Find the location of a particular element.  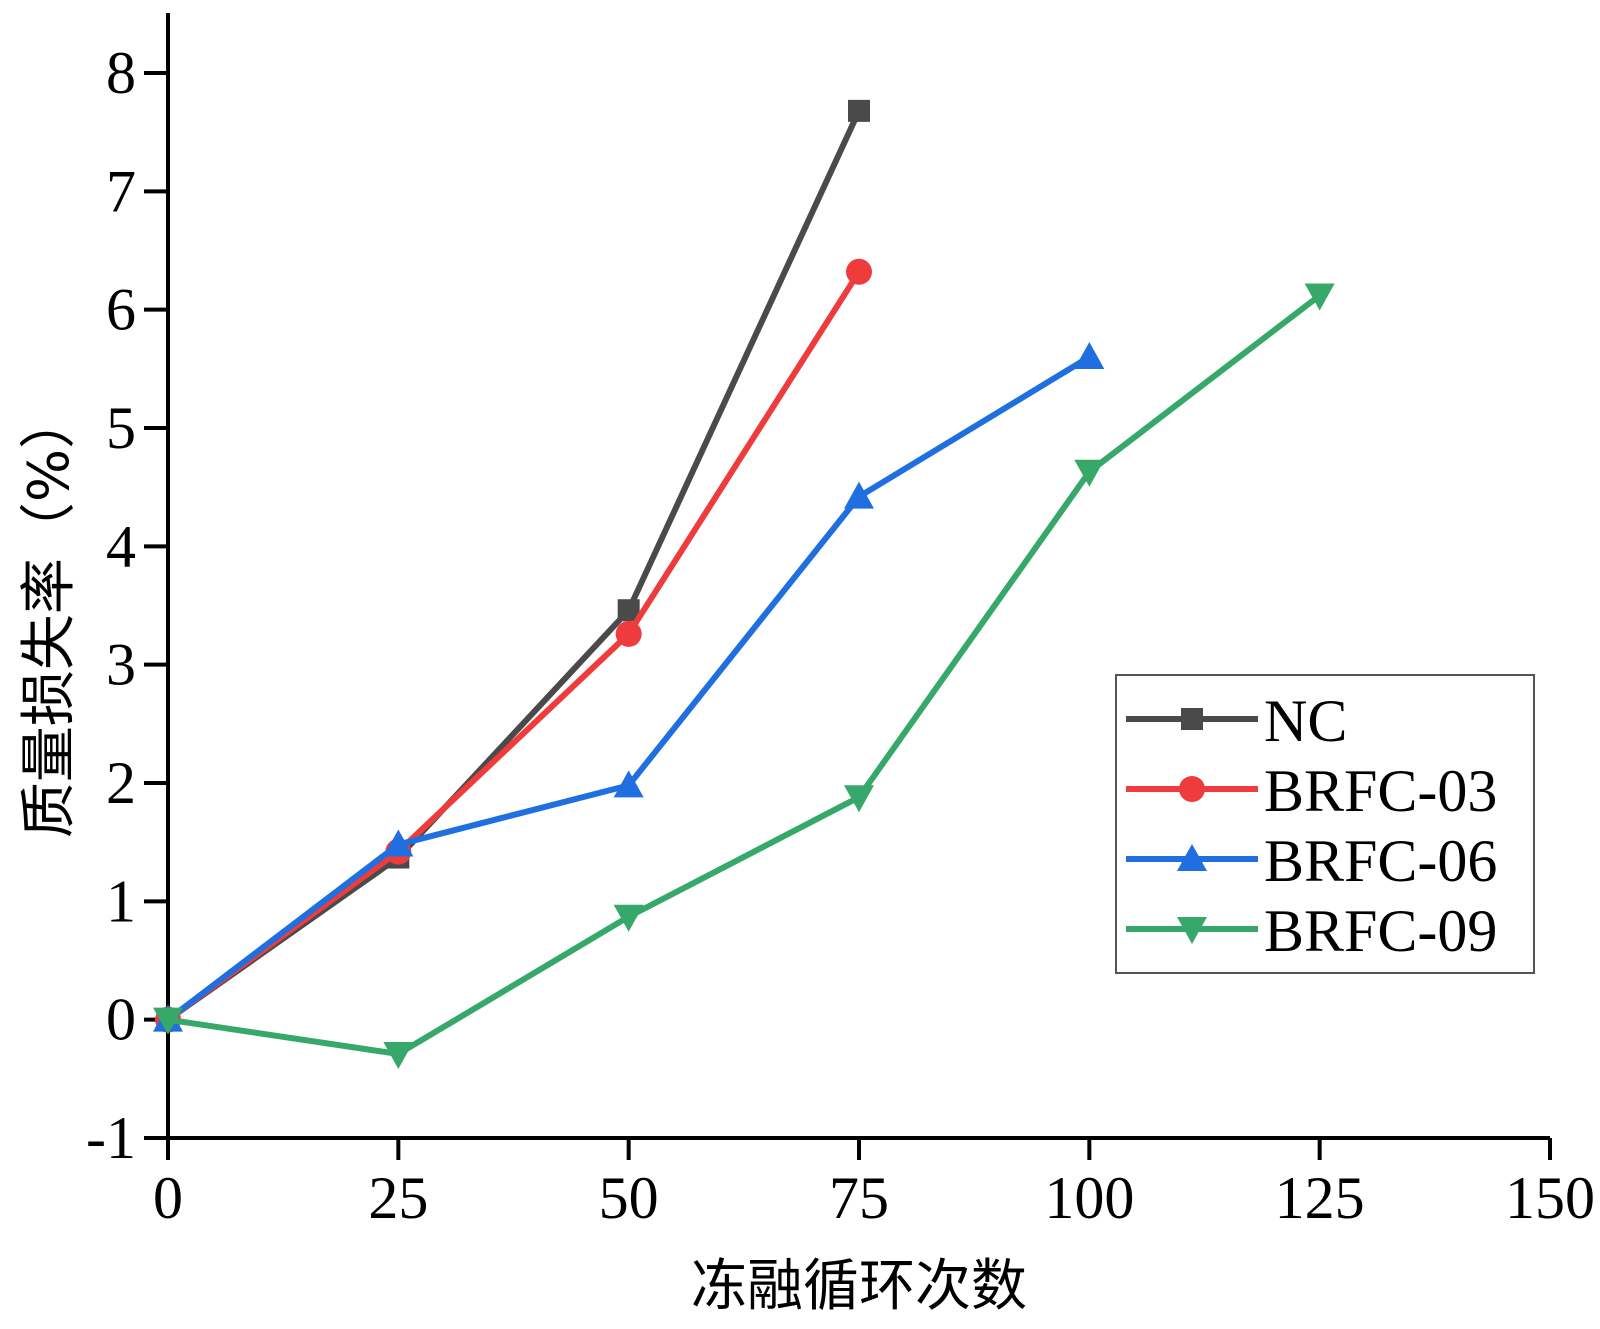

y-tick-label: 6 is located at coordinates (121, 310).